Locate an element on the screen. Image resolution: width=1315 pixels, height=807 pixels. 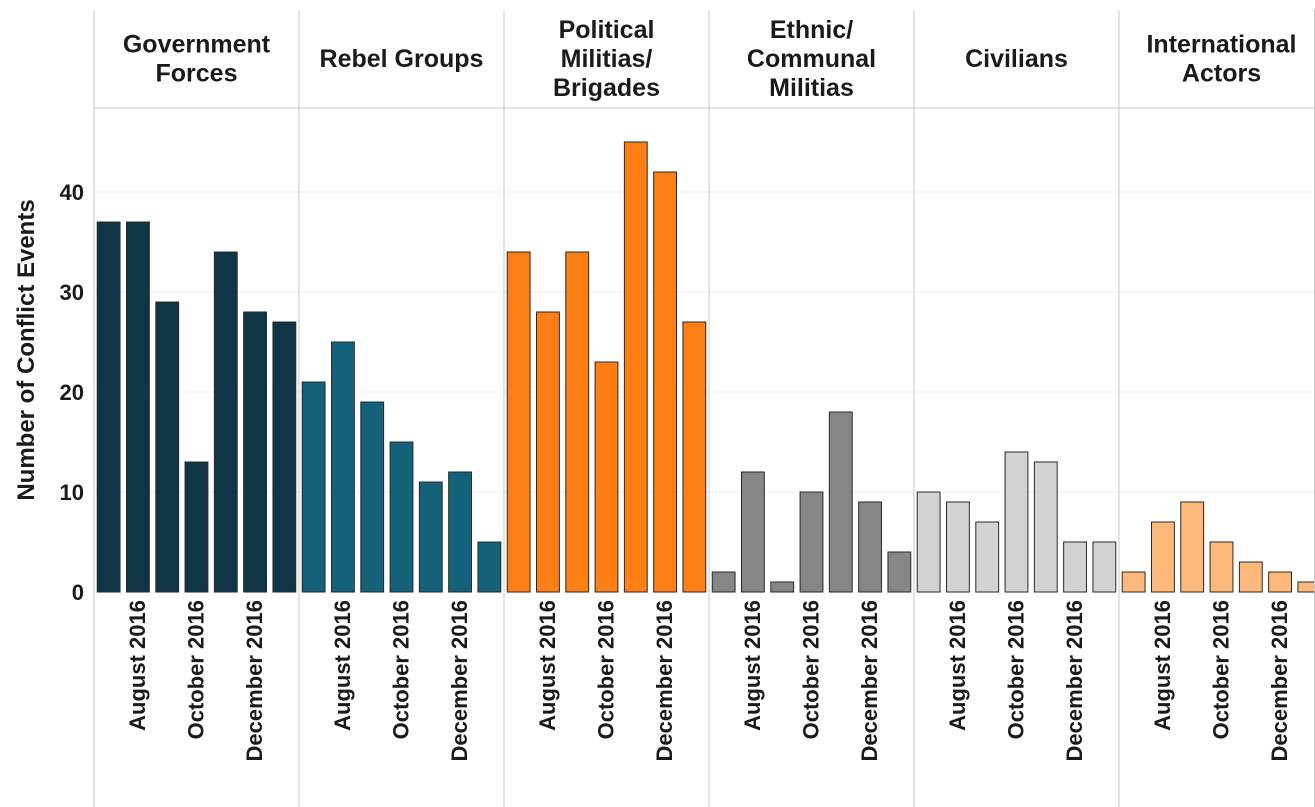
panel-header-government-forces: Government is located at coordinates (197, 45).